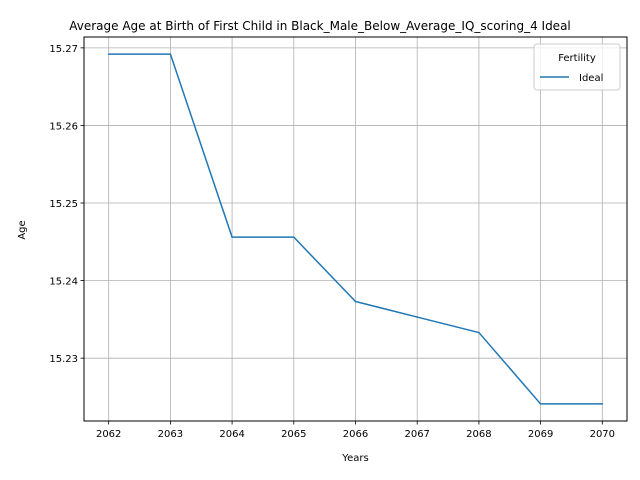 This screenshot has height=480, width=640. What do you see at coordinates (22, 229) in the screenshot?
I see `y-axis-label: Age` at bounding box center [22, 229].